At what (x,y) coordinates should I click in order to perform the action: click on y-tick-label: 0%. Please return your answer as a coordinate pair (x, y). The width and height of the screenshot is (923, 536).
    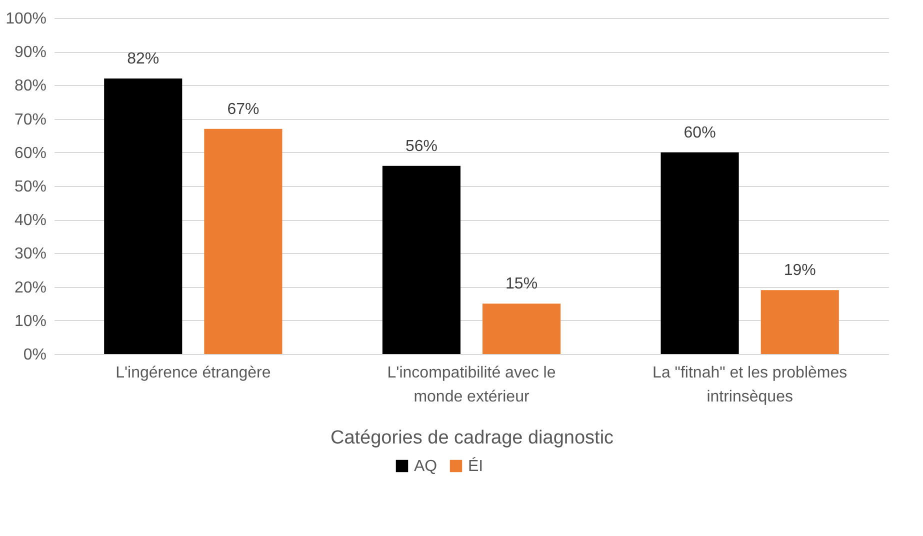
    Looking at the image, I should click on (34, 355).